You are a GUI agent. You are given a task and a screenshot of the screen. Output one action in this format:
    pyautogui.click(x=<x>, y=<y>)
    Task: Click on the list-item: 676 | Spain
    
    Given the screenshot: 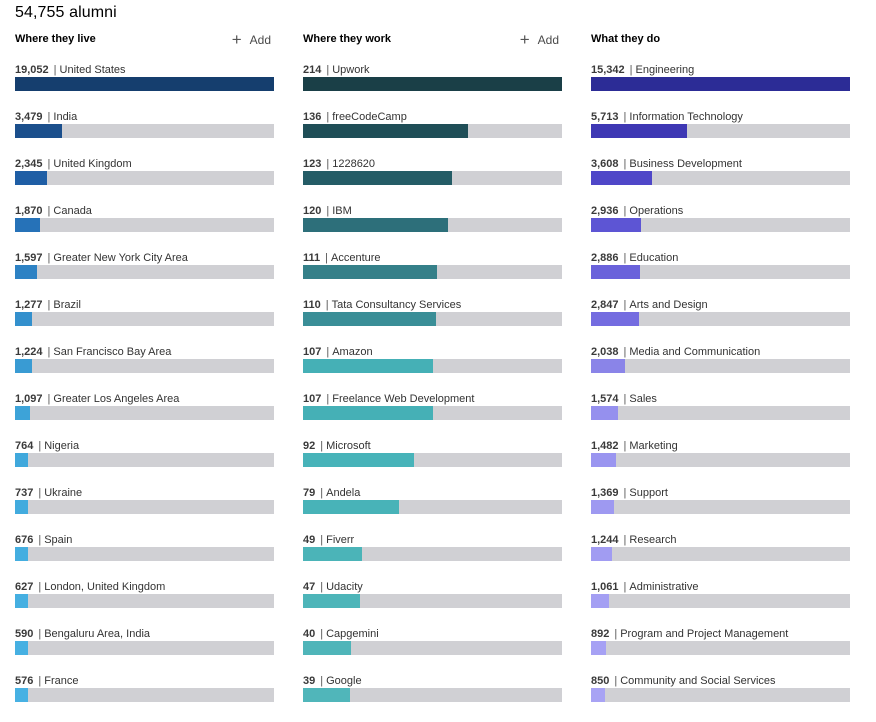 What is the action you would take?
    pyautogui.click(x=144, y=557)
    